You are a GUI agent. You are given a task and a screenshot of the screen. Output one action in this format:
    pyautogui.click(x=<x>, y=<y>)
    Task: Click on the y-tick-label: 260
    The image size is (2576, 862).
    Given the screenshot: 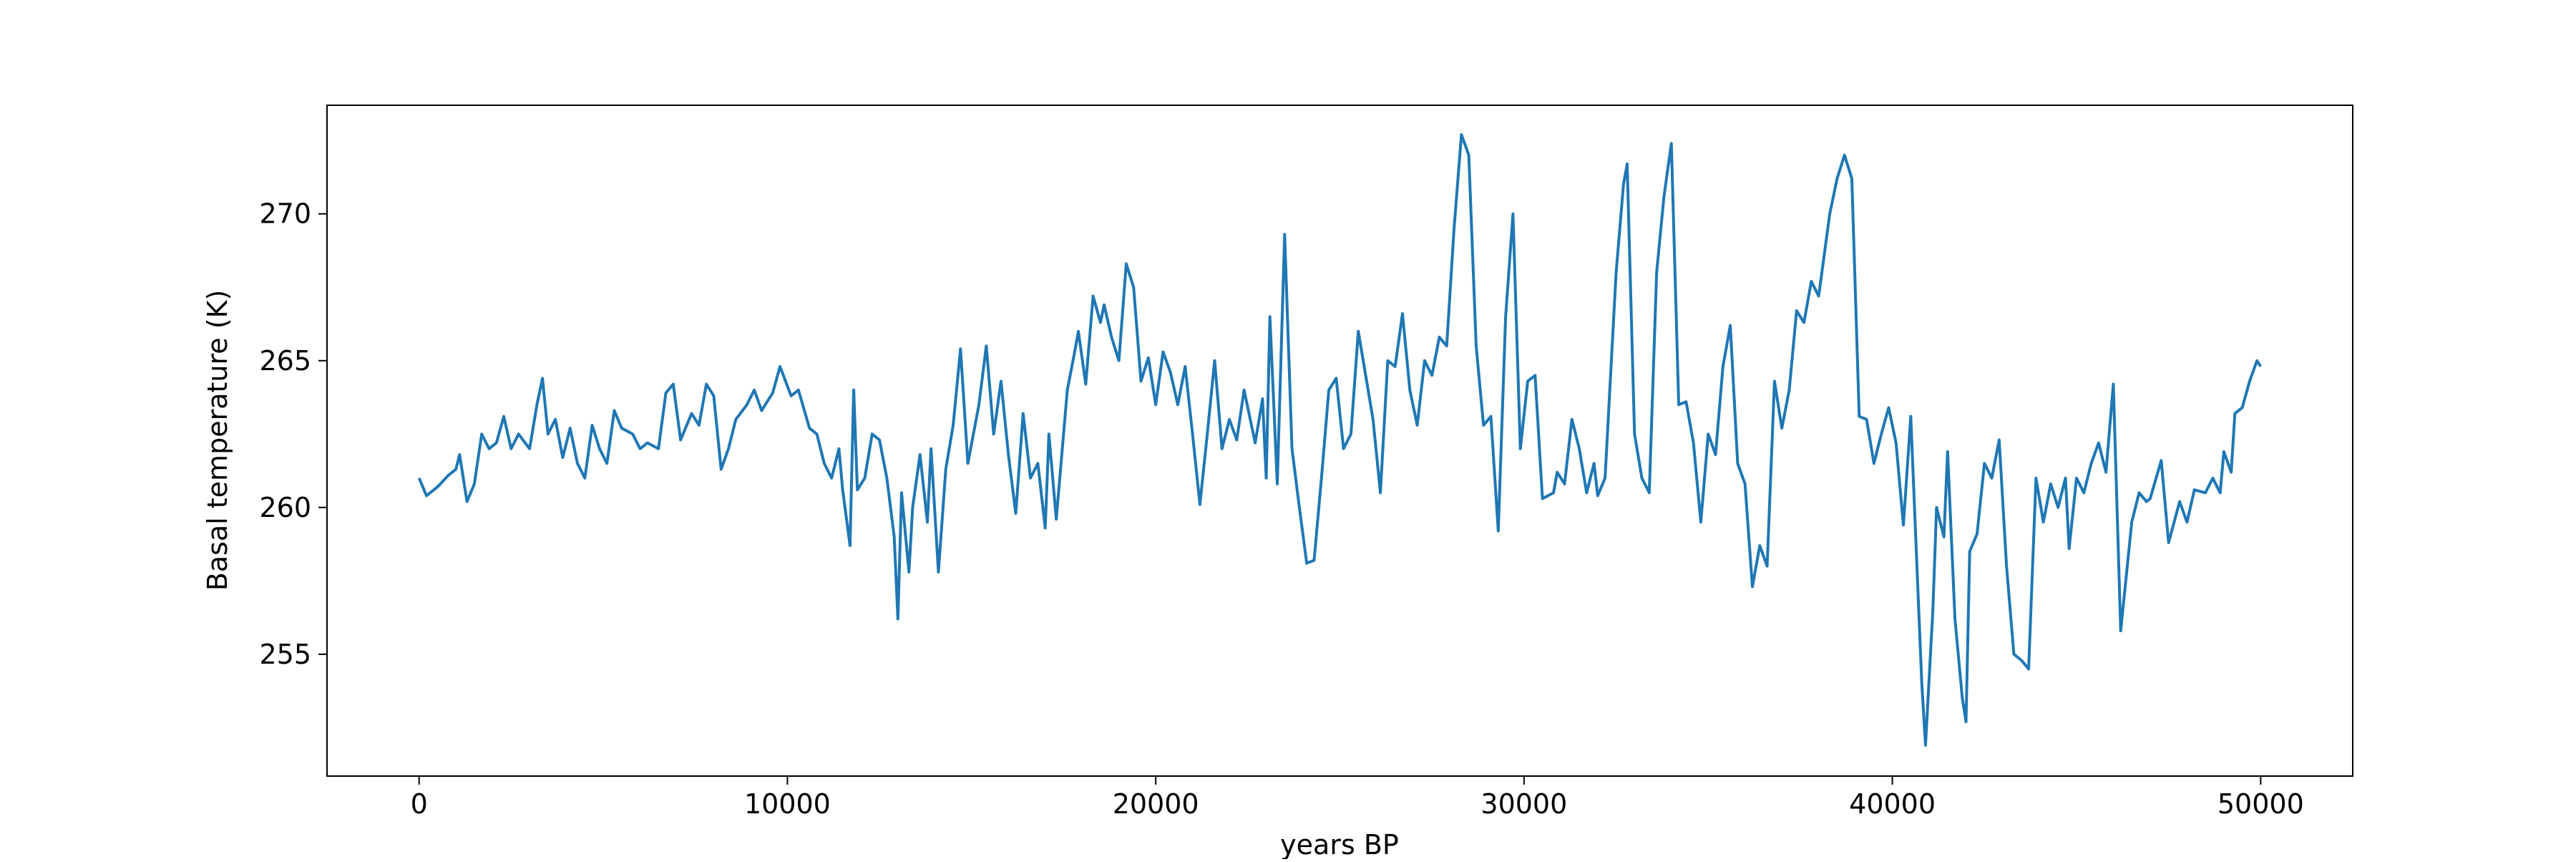 What is the action you would take?
    pyautogui.click(x=285, y=507)
    